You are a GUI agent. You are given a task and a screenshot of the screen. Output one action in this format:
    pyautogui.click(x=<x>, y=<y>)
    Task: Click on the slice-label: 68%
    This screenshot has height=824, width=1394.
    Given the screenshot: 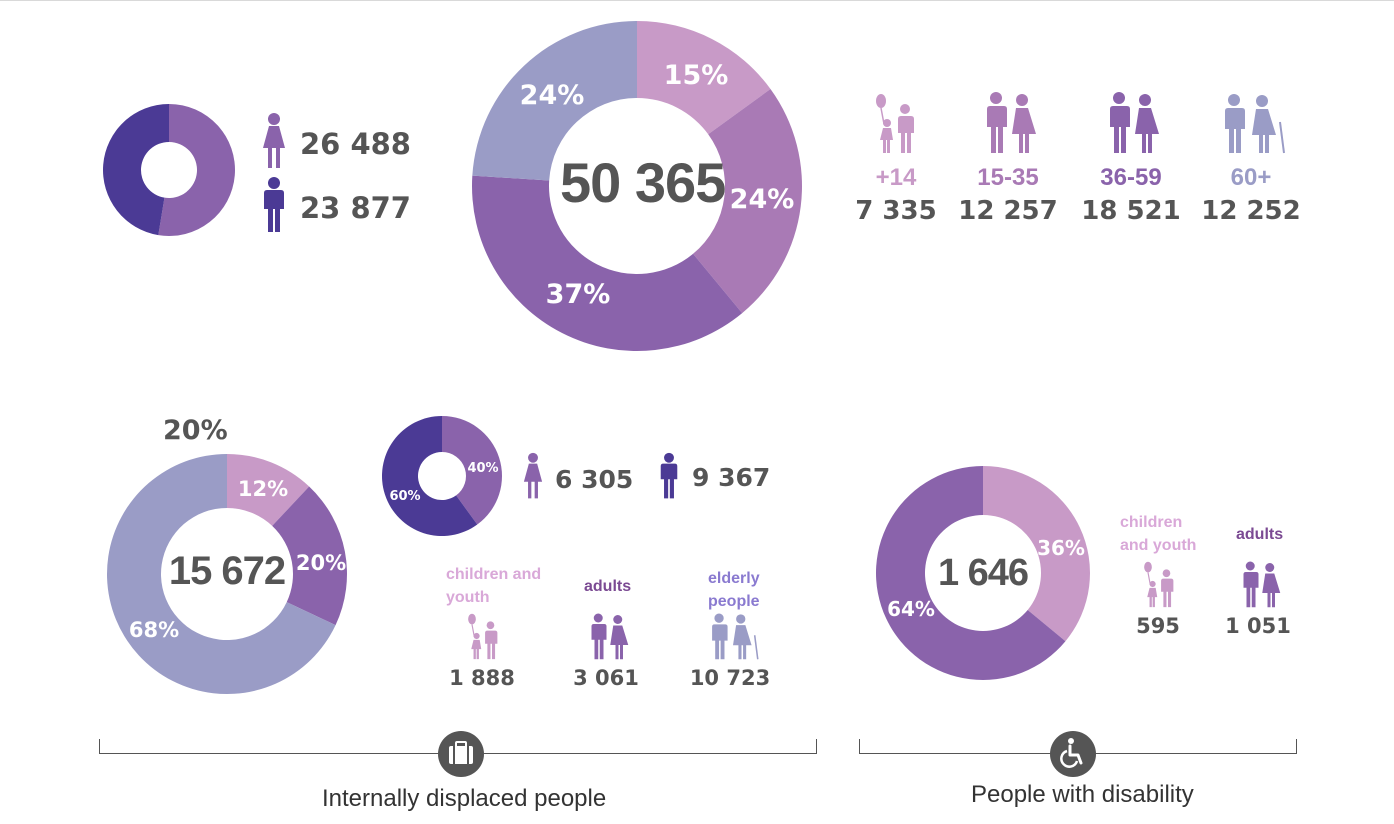 What is the action you would take?
    pyautogui.click(x=154, y=630)
    